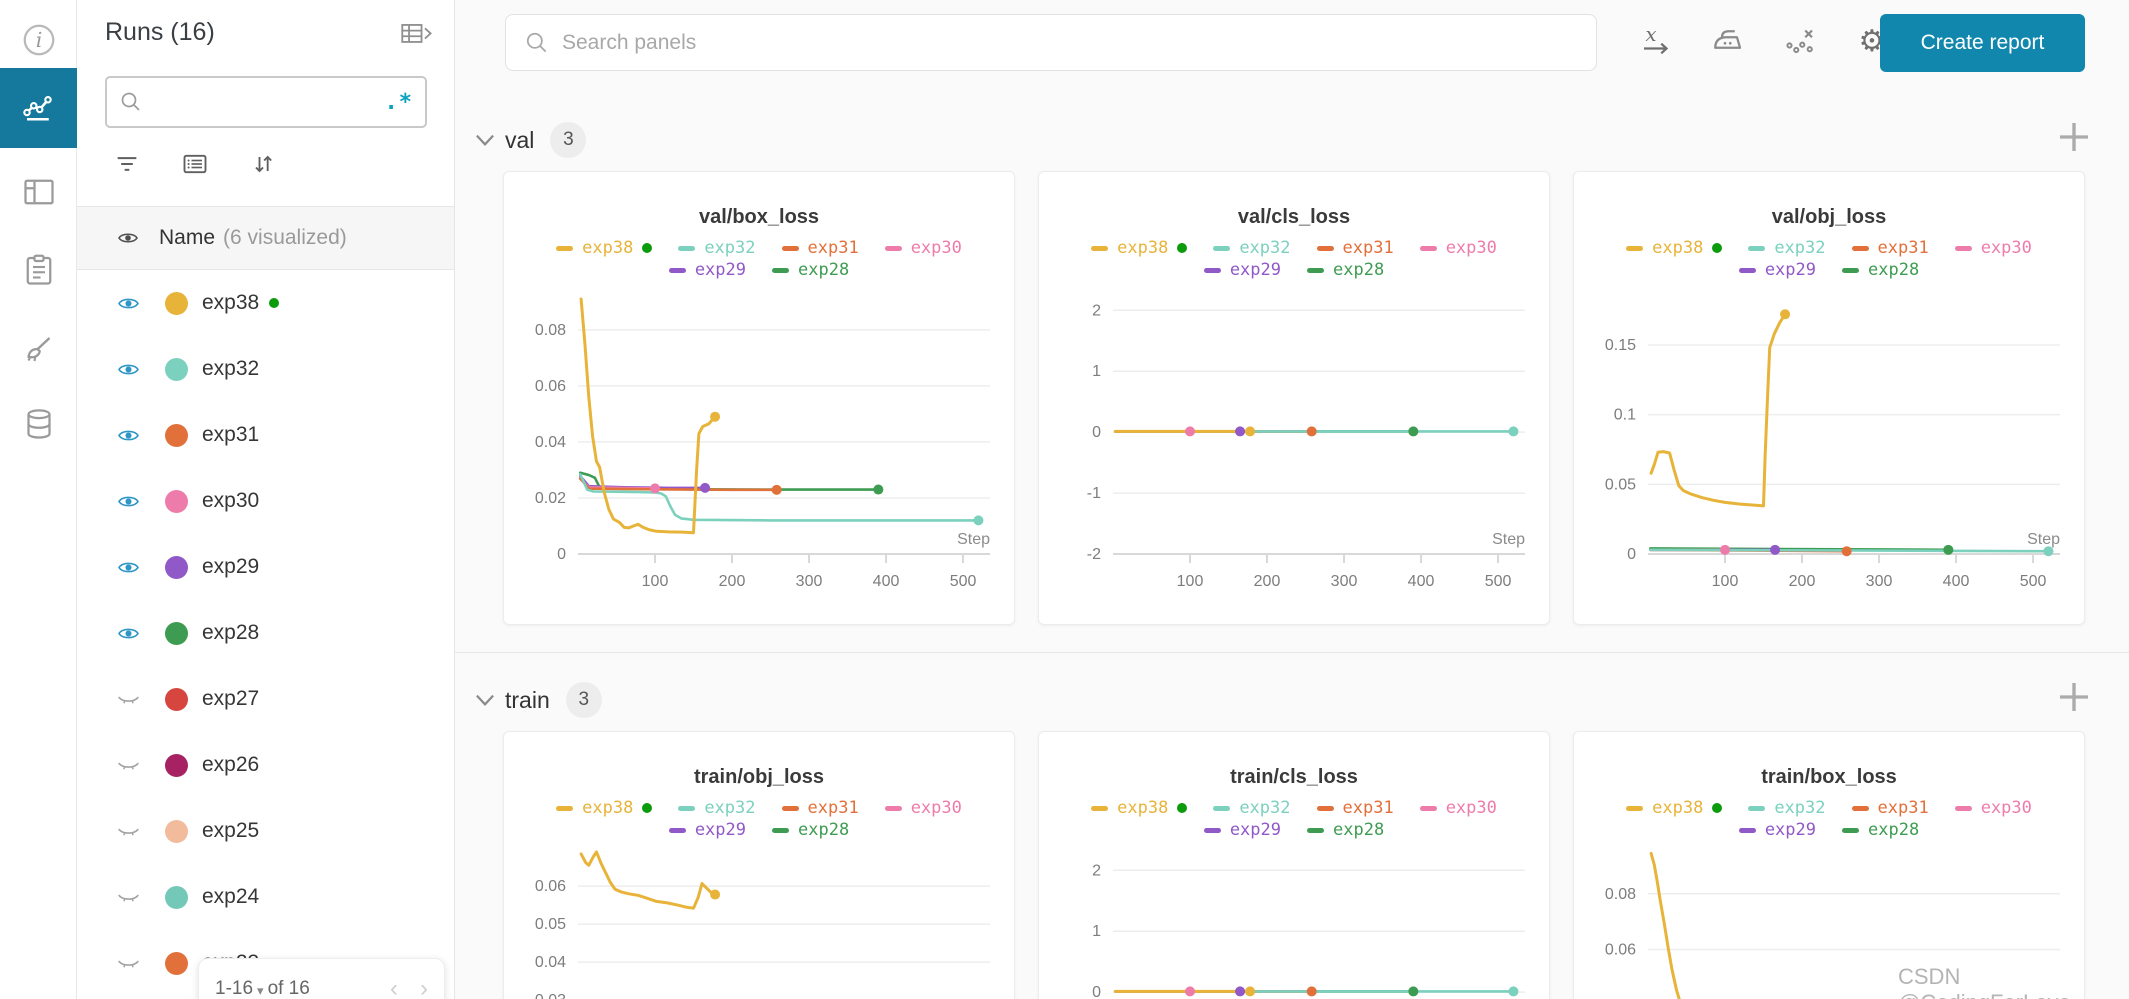  I want to click on section-label-train: train, so click(527, 699).